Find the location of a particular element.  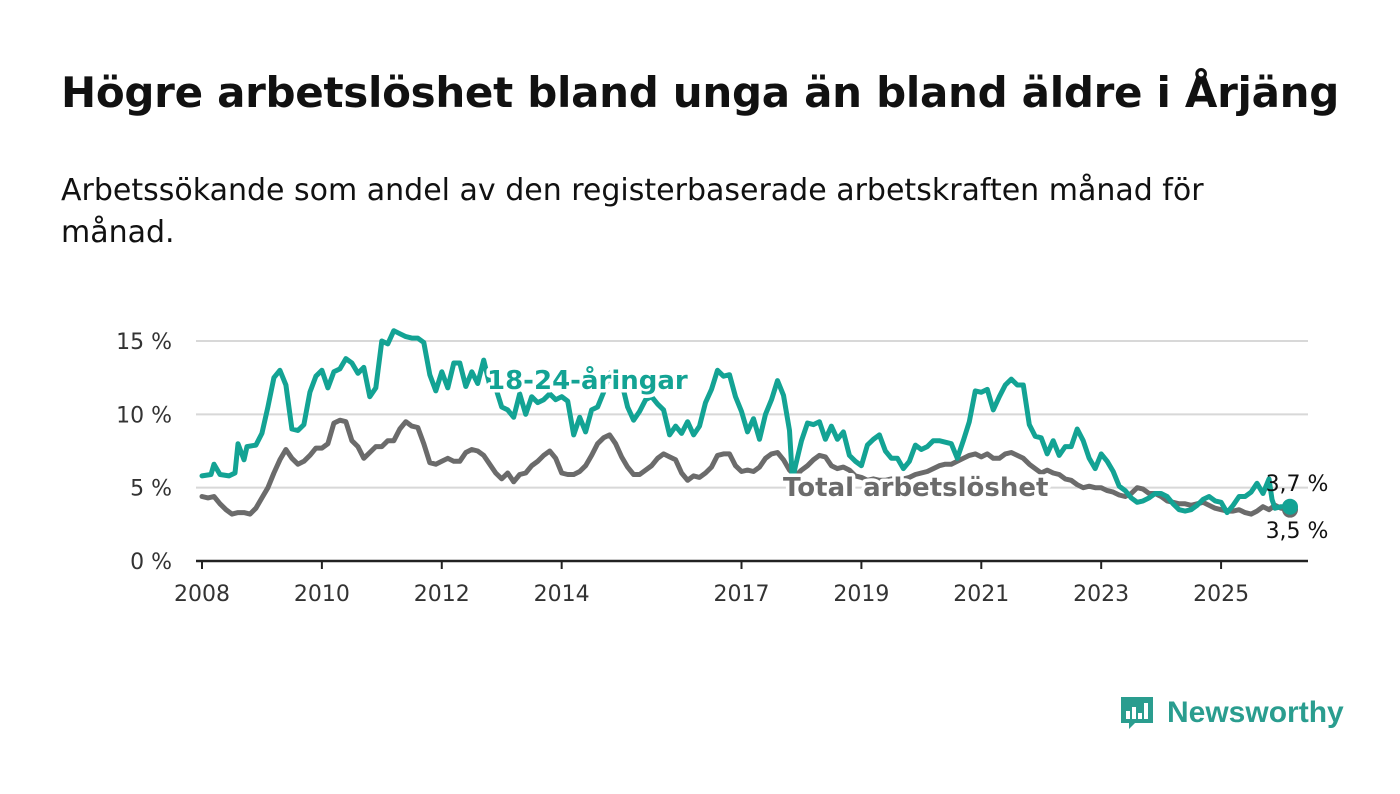

newsworthy-logo: Newsworthy is located at coordinates (1231, 713).